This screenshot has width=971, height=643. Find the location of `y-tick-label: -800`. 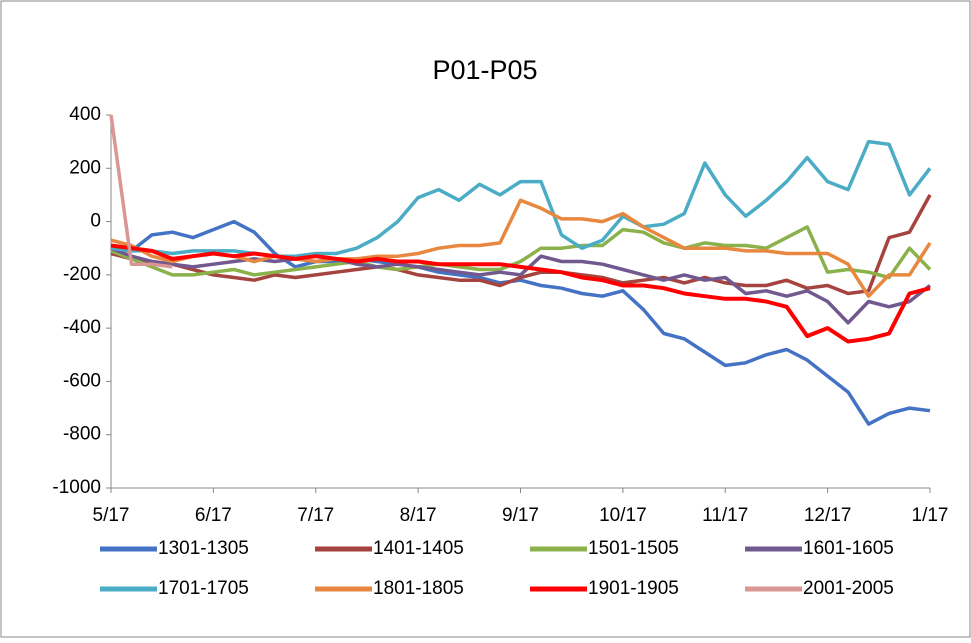

y-tick-label: -800 is located at coordinates (82, 434).